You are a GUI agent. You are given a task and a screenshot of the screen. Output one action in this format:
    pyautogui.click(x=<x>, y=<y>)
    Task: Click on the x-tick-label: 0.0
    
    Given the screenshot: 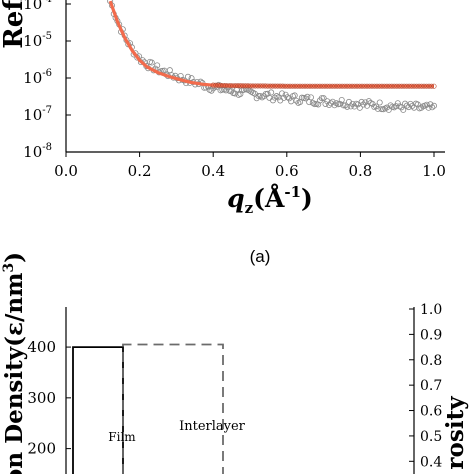 What is the action you would take?
    pyautogui.click(x=66, y=171)
    